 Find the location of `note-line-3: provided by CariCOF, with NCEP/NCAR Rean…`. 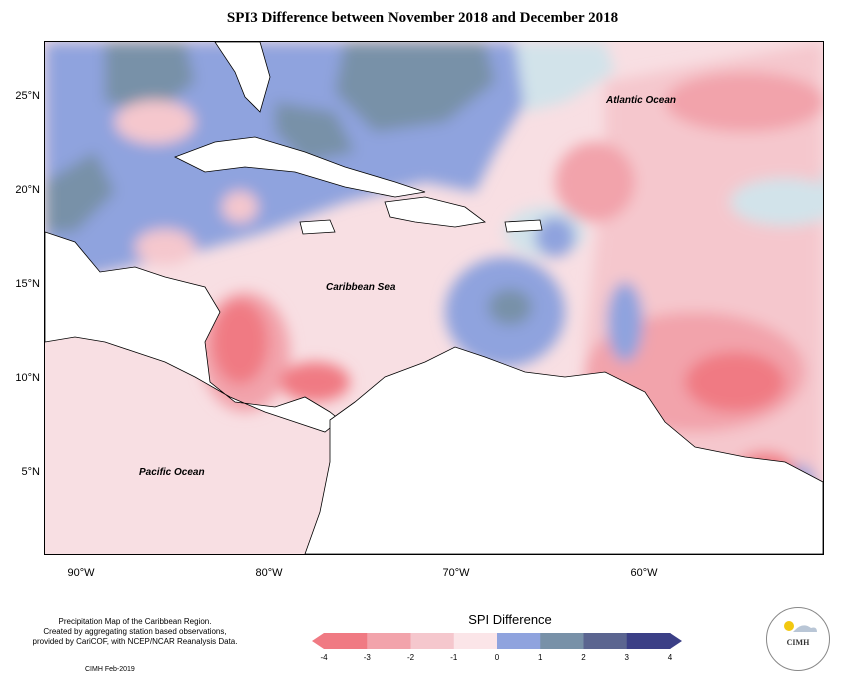

note-line-3: provided by CariCOF, with NCEP/NCAR Rean… is located at coordinates (135, 641).